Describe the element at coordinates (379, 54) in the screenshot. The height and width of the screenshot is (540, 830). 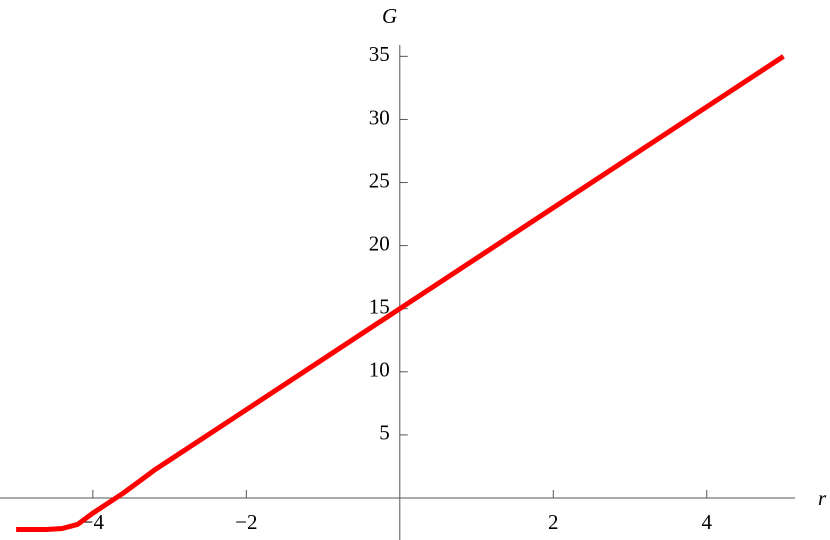
I see `y-tick-label: 35` at that location.